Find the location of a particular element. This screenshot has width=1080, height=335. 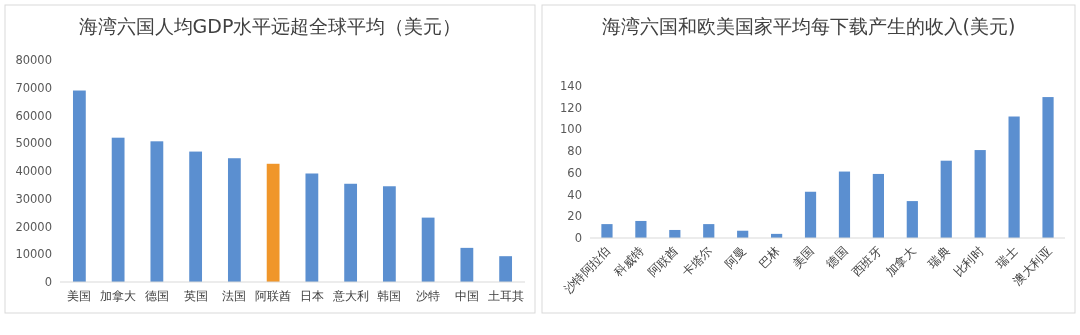

y-tick-label: 70000 is located at coordinates (33, 87).